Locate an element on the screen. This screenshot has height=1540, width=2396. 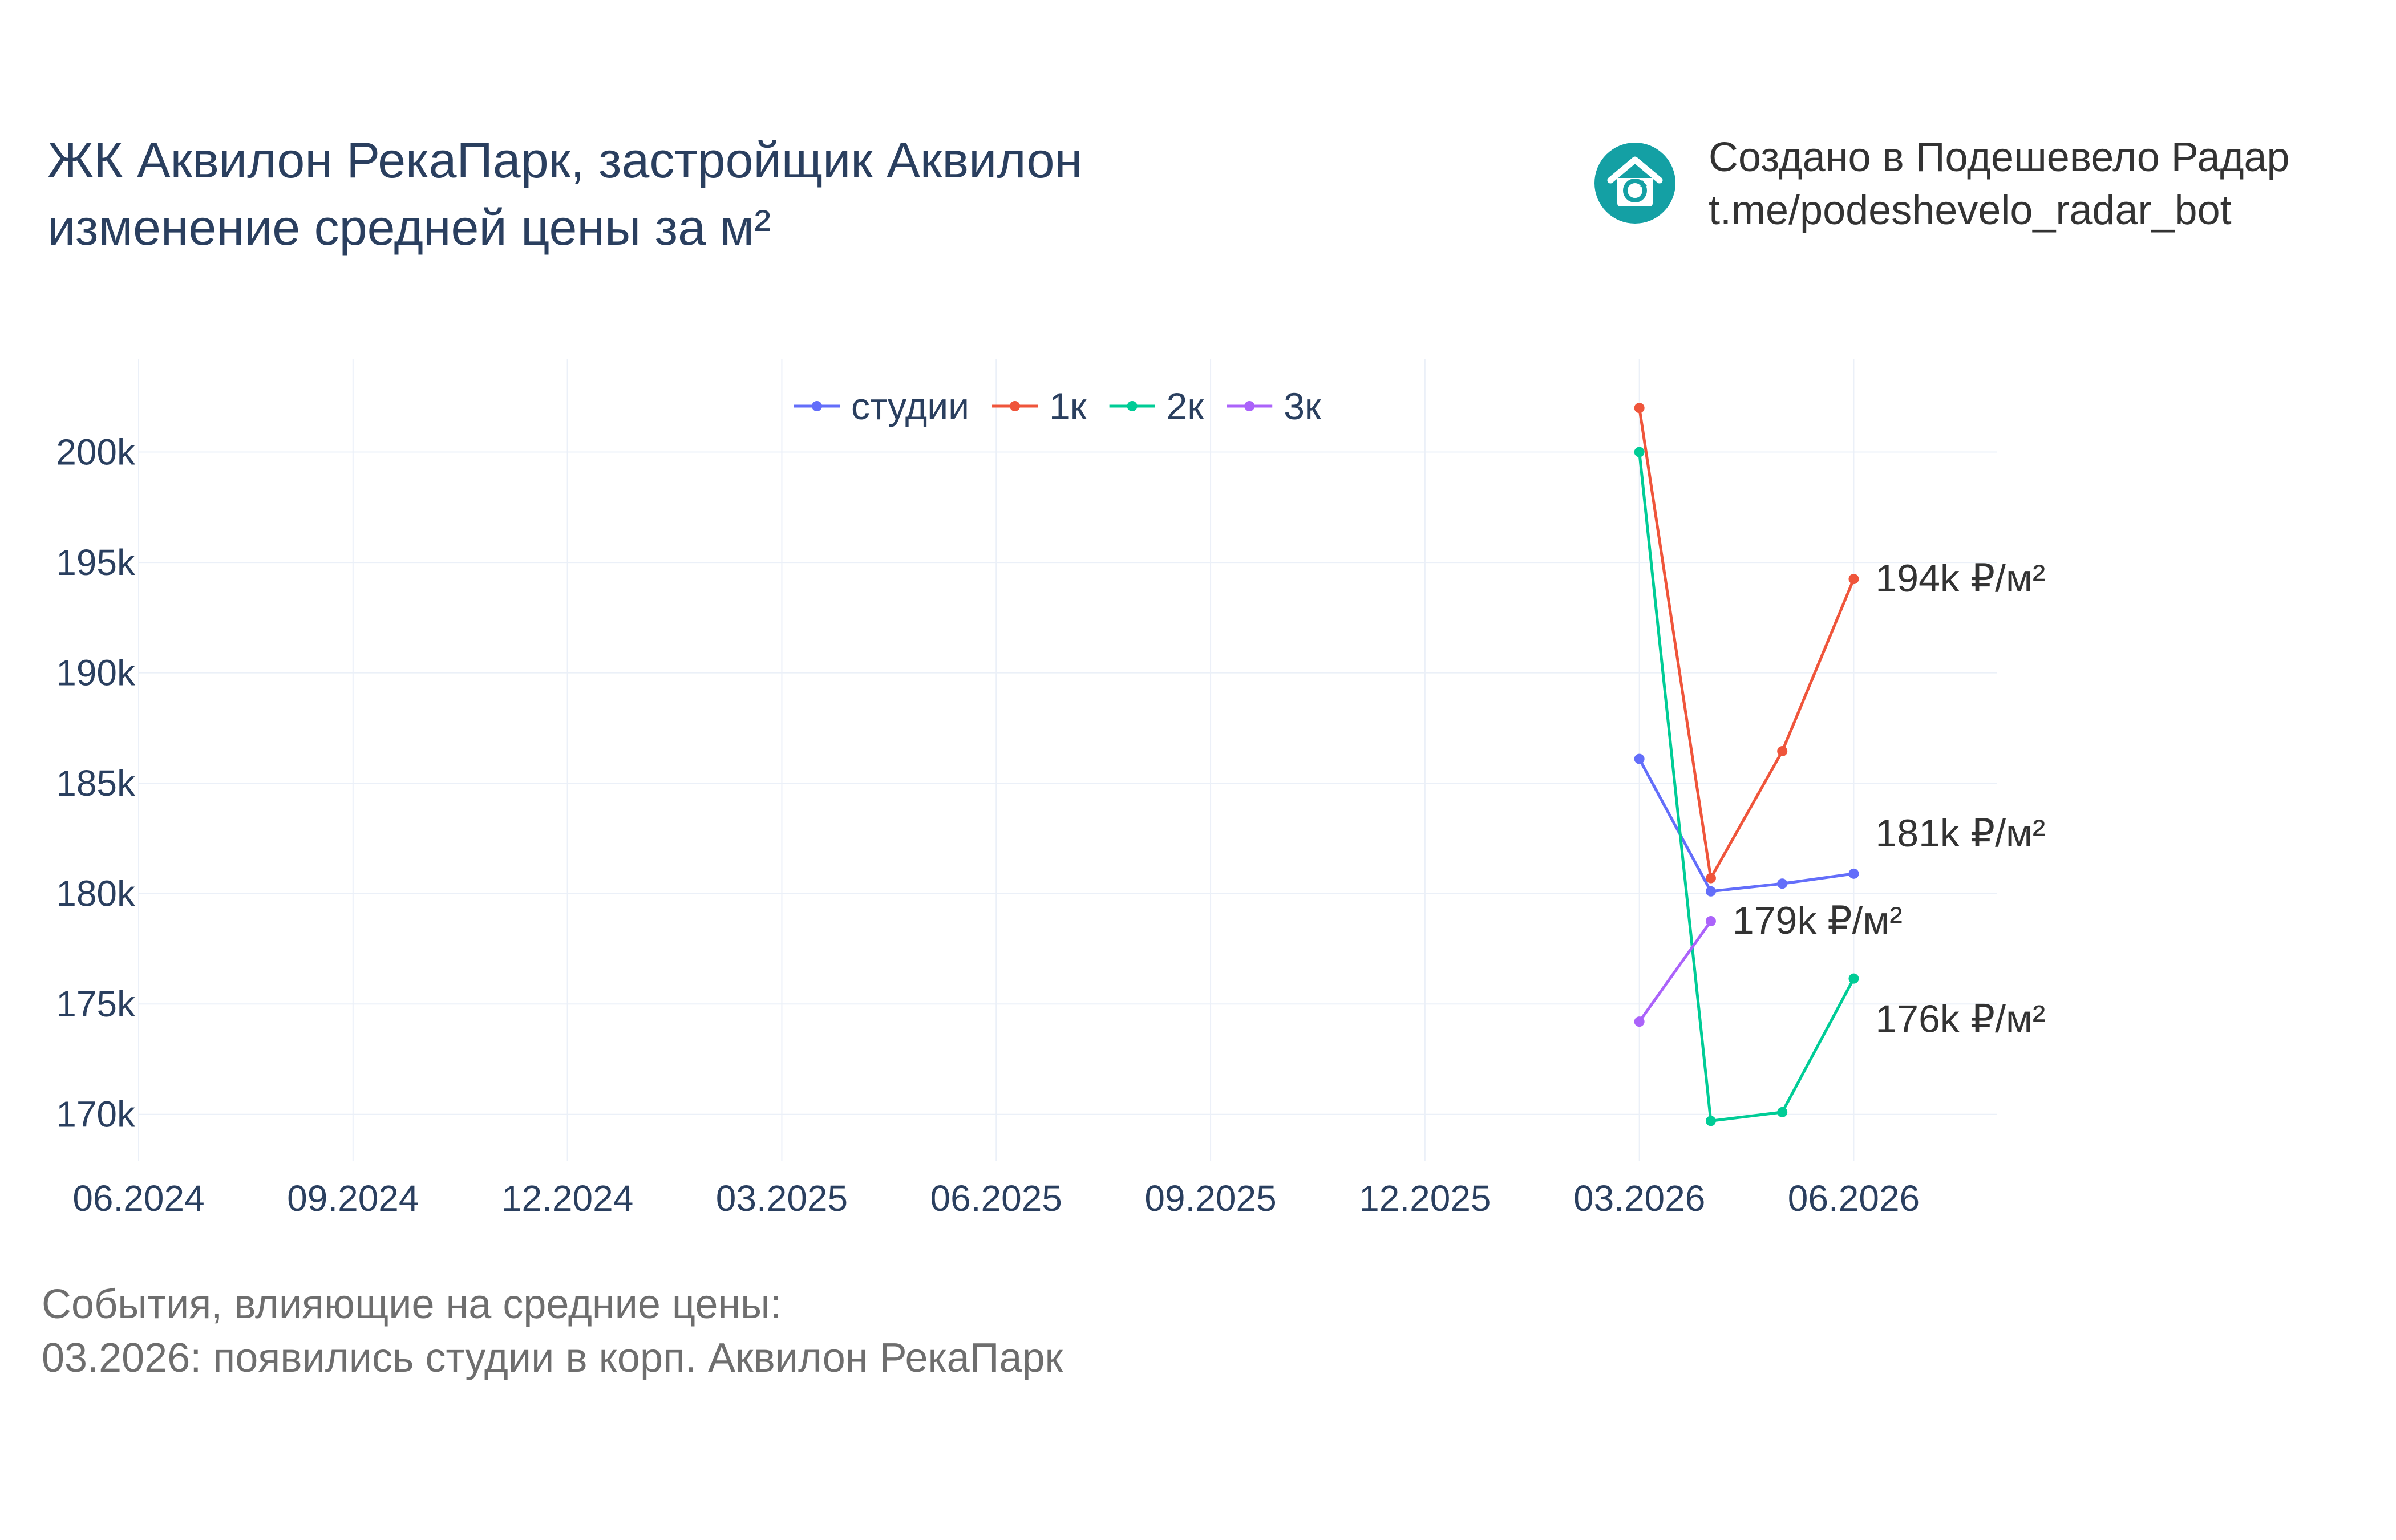
y-tick-label: 190k is located at coordinates (96, 674).